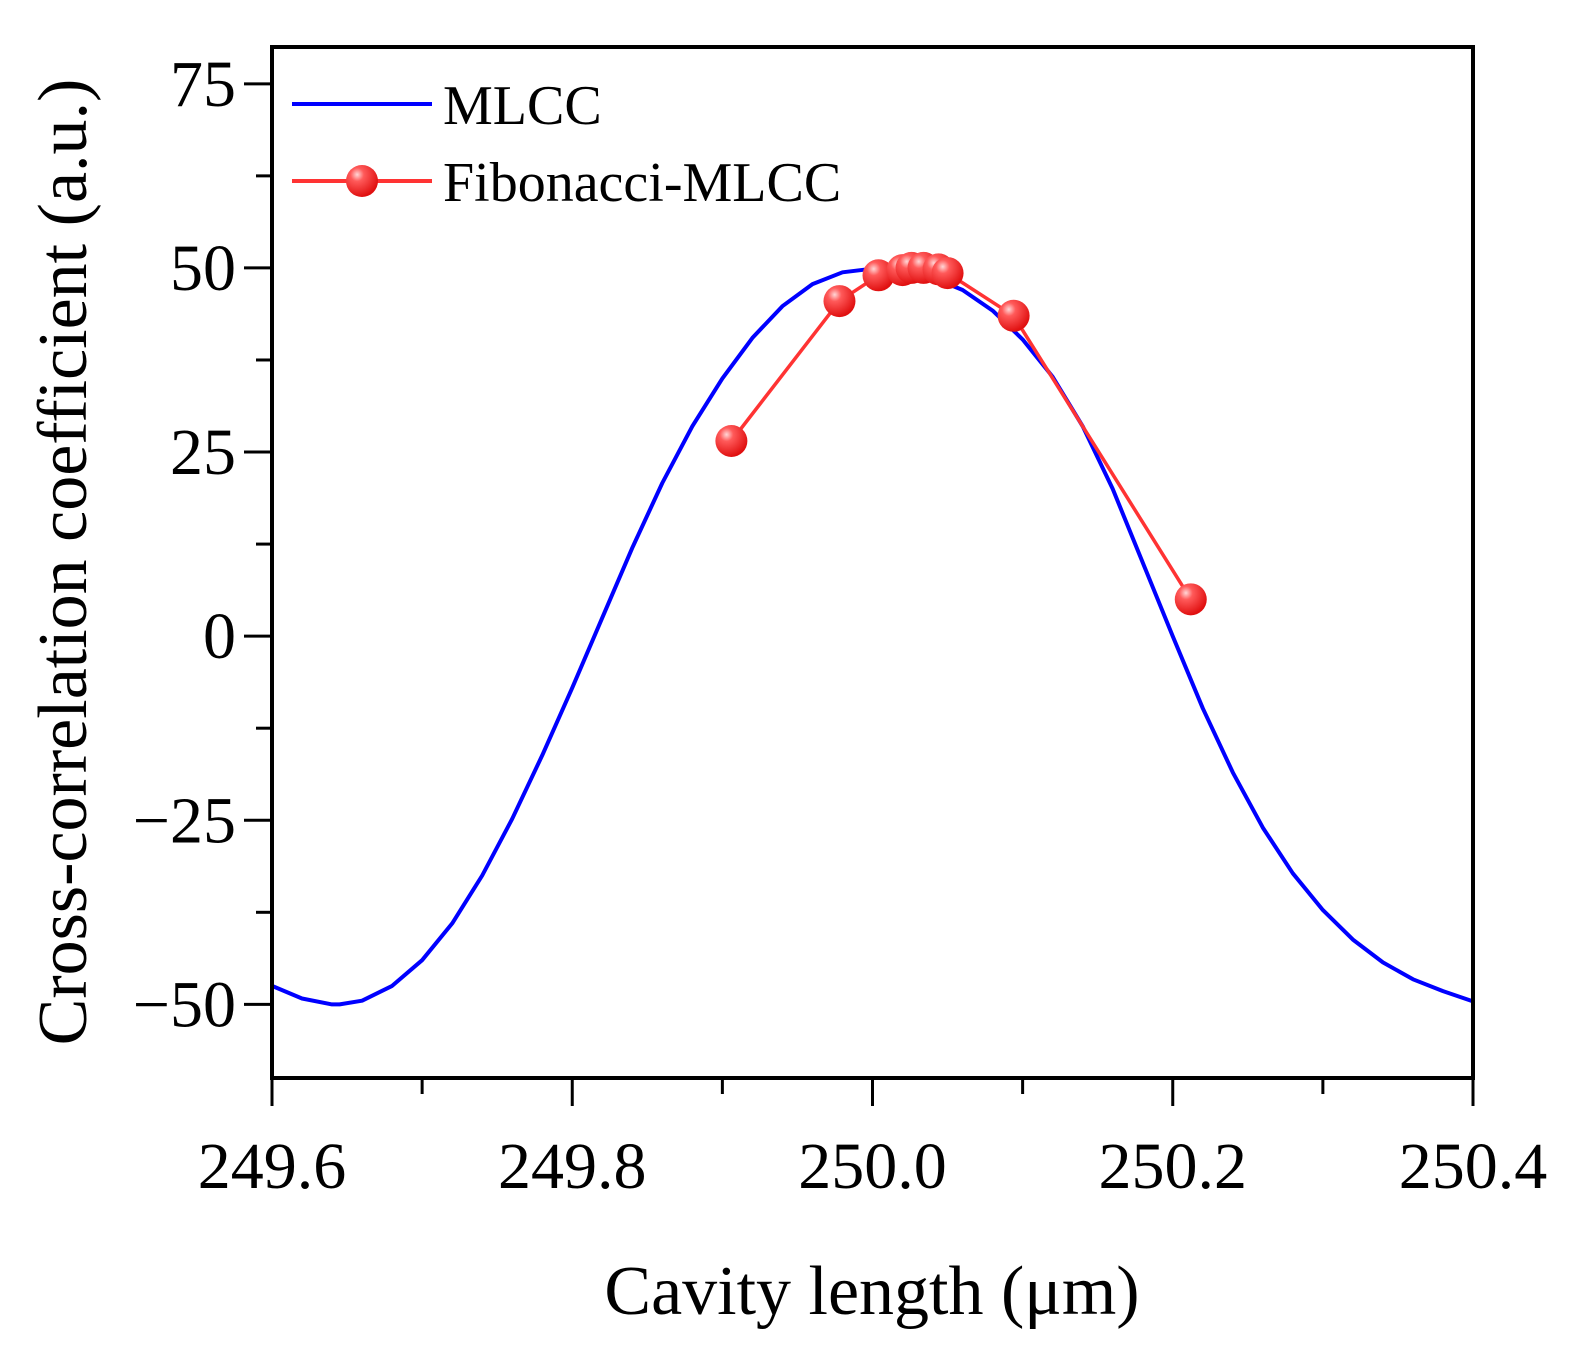 The height and width of the screenshot is (1367, 1582). I want to click on y-tick-label: 75, so click(203, 84).